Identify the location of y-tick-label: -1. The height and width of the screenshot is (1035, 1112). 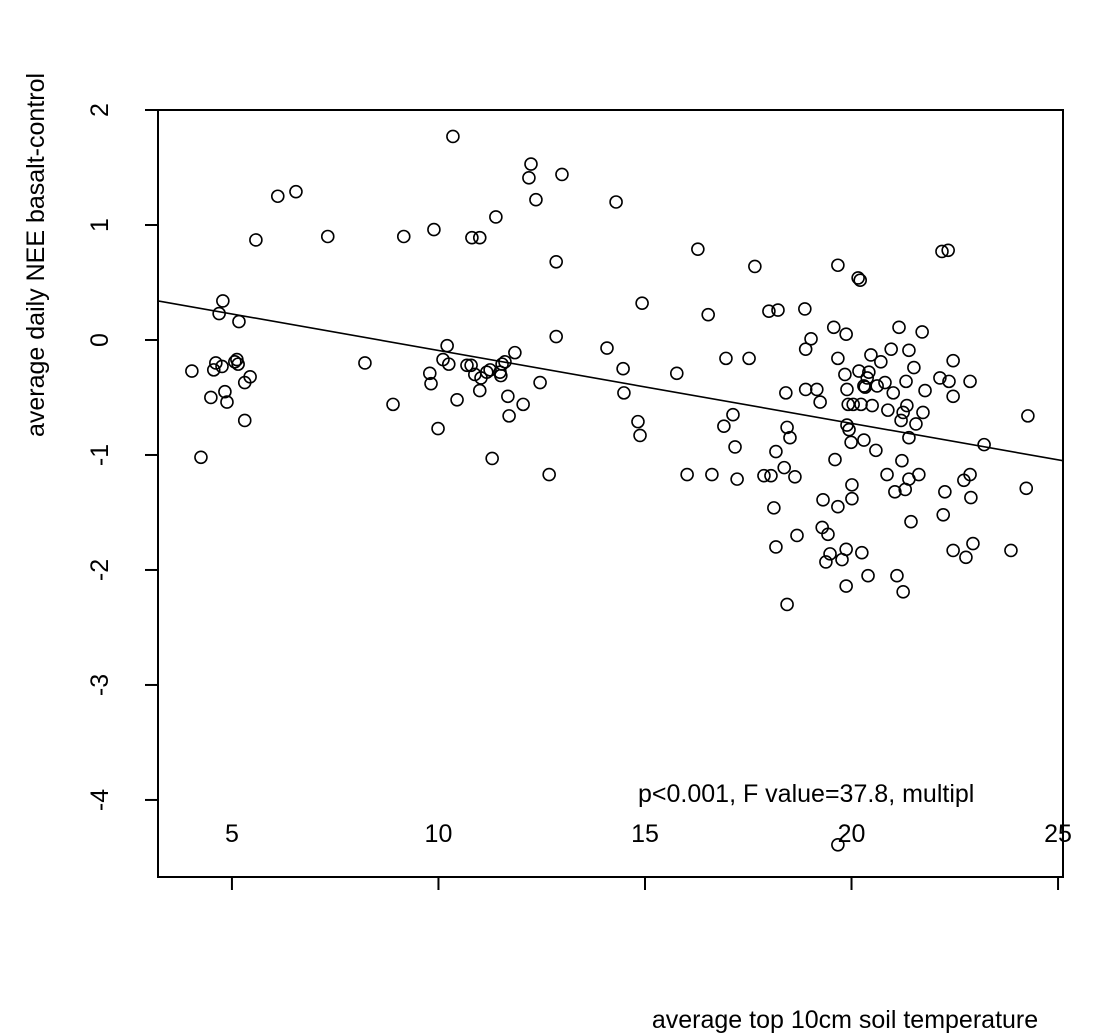
(100, 455).